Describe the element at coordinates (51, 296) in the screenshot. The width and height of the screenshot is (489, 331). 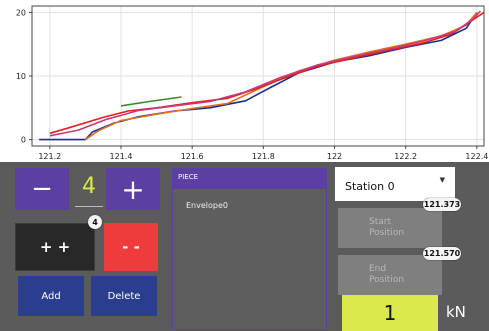
I see `add-button: Add` at that location.